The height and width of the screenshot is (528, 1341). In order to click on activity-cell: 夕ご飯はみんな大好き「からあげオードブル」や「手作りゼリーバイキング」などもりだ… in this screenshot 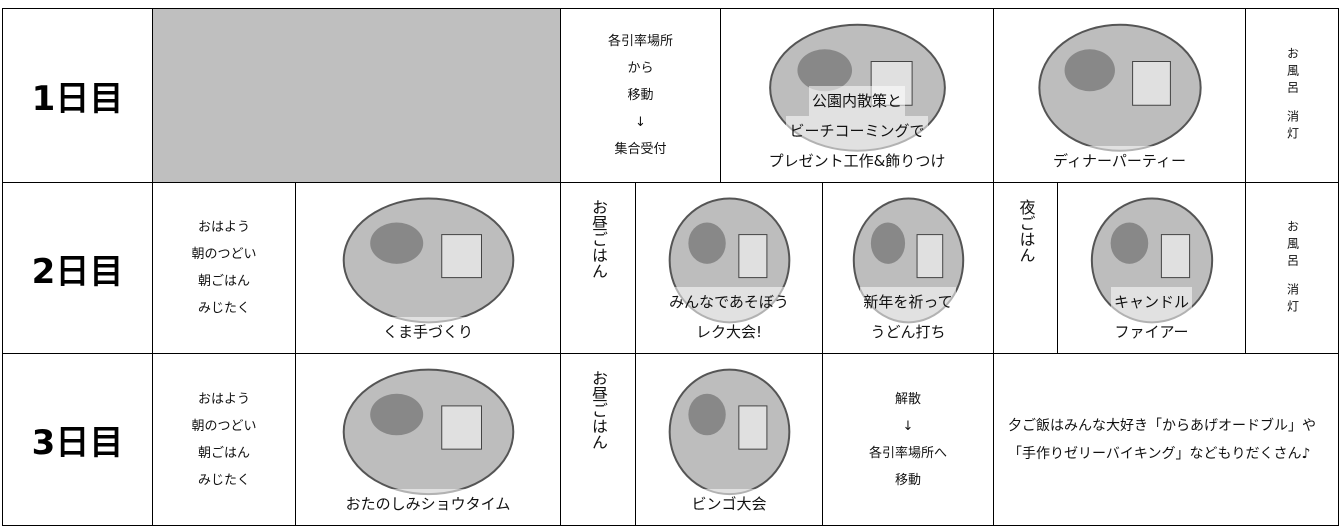, I will do `click(1166, 439)`.